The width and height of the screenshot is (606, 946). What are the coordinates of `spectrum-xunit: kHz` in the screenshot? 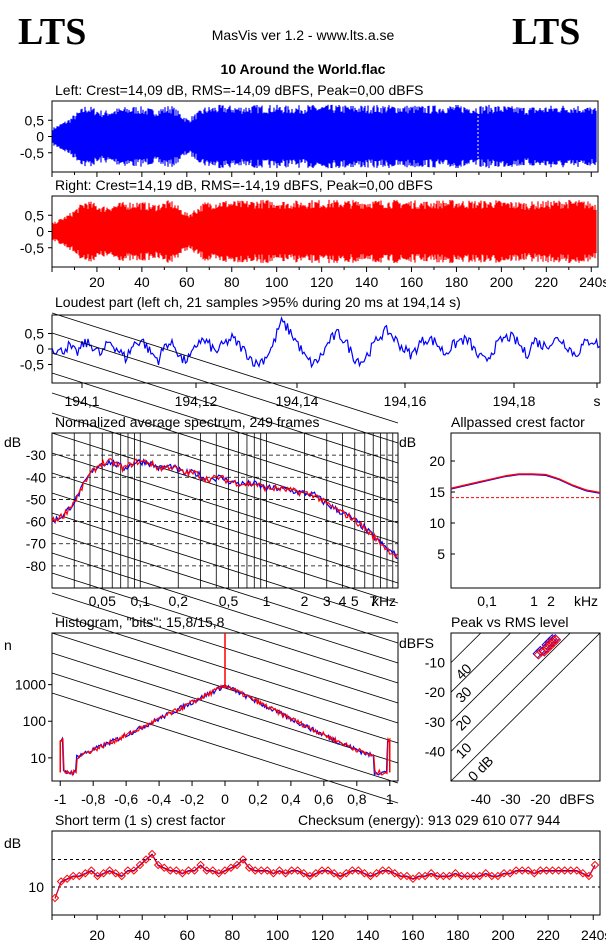 It's located at (384, 601).